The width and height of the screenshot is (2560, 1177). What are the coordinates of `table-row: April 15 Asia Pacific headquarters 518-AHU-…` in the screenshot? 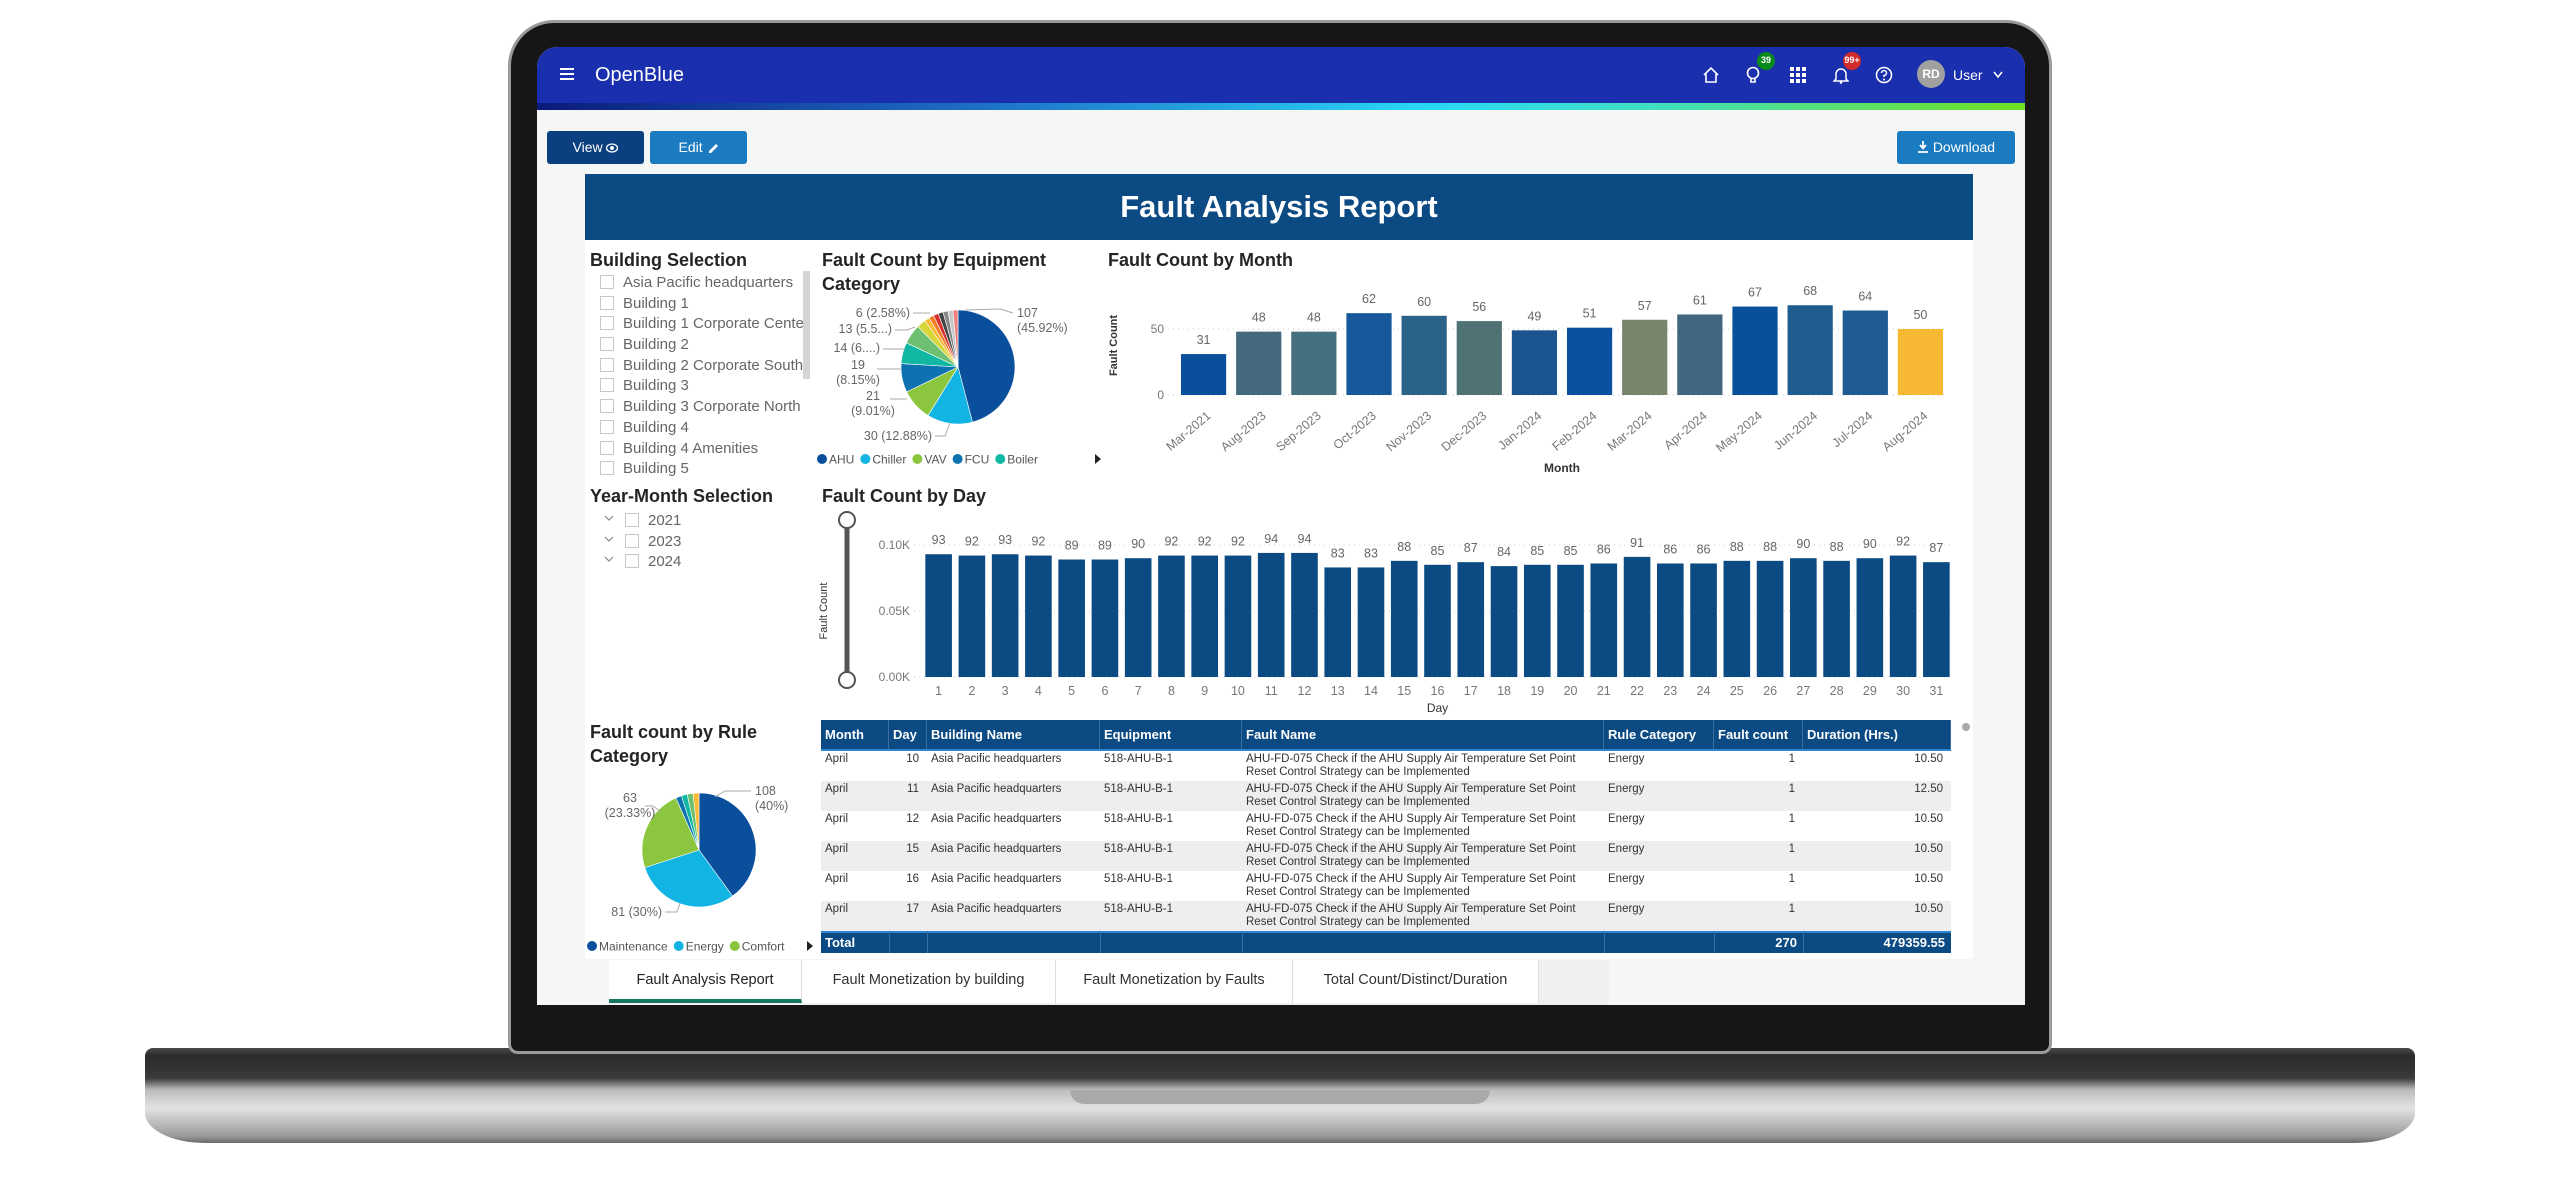 It's located at (1386, 856).